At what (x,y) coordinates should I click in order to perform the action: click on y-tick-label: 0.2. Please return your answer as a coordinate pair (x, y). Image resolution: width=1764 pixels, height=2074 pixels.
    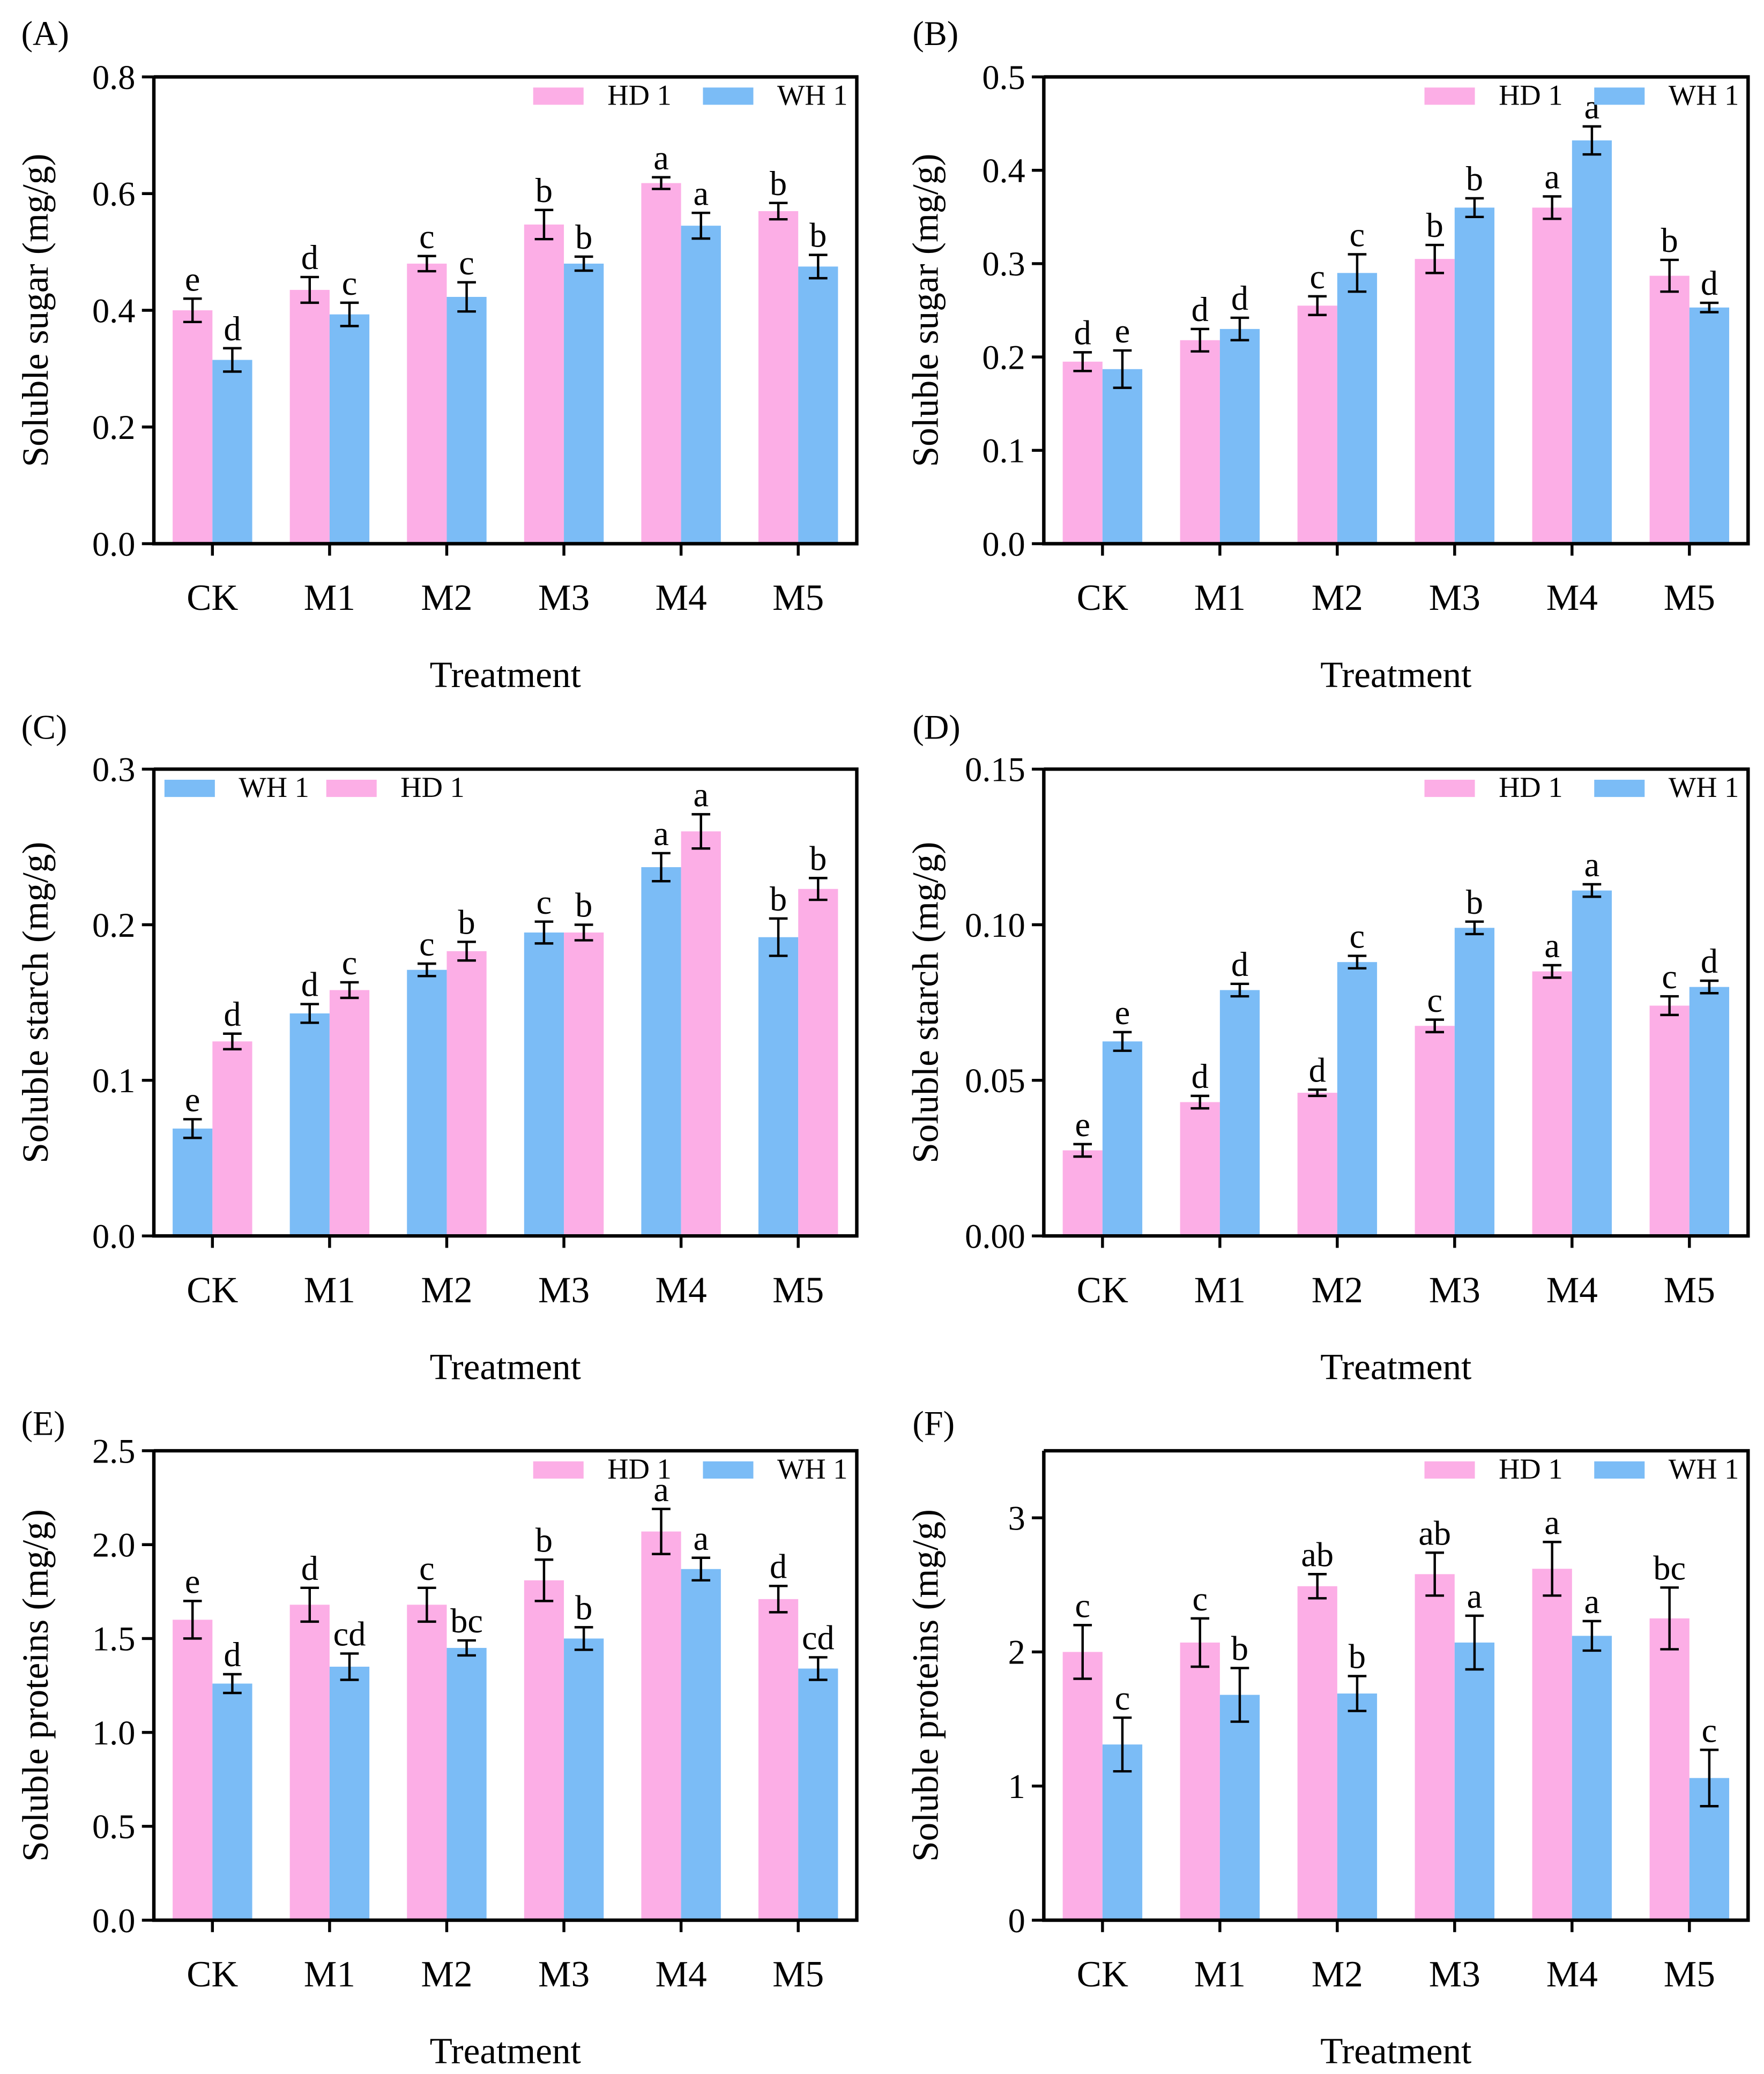
    Looking at the image, I should click on (113, 427).